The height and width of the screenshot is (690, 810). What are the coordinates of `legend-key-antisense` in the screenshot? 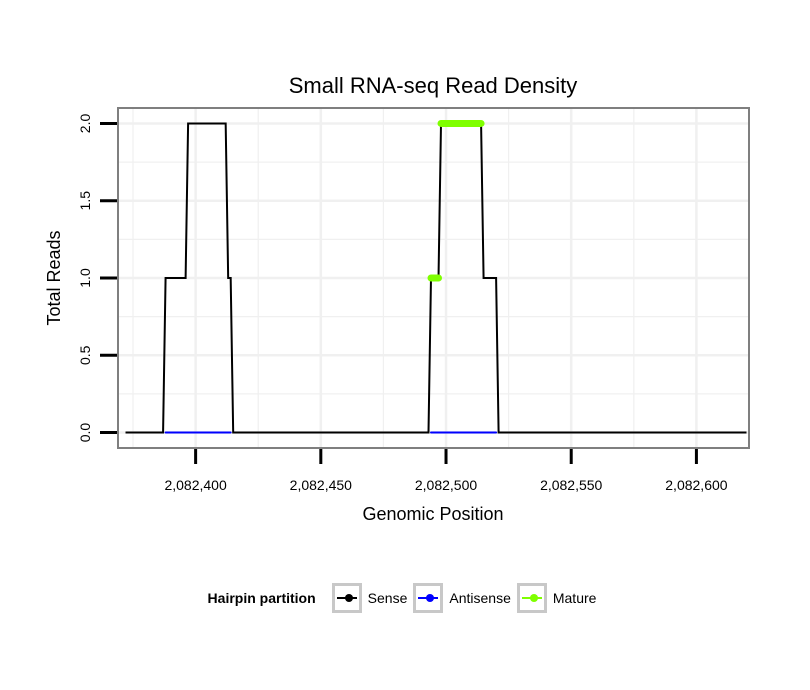 It's located at (428, 598).